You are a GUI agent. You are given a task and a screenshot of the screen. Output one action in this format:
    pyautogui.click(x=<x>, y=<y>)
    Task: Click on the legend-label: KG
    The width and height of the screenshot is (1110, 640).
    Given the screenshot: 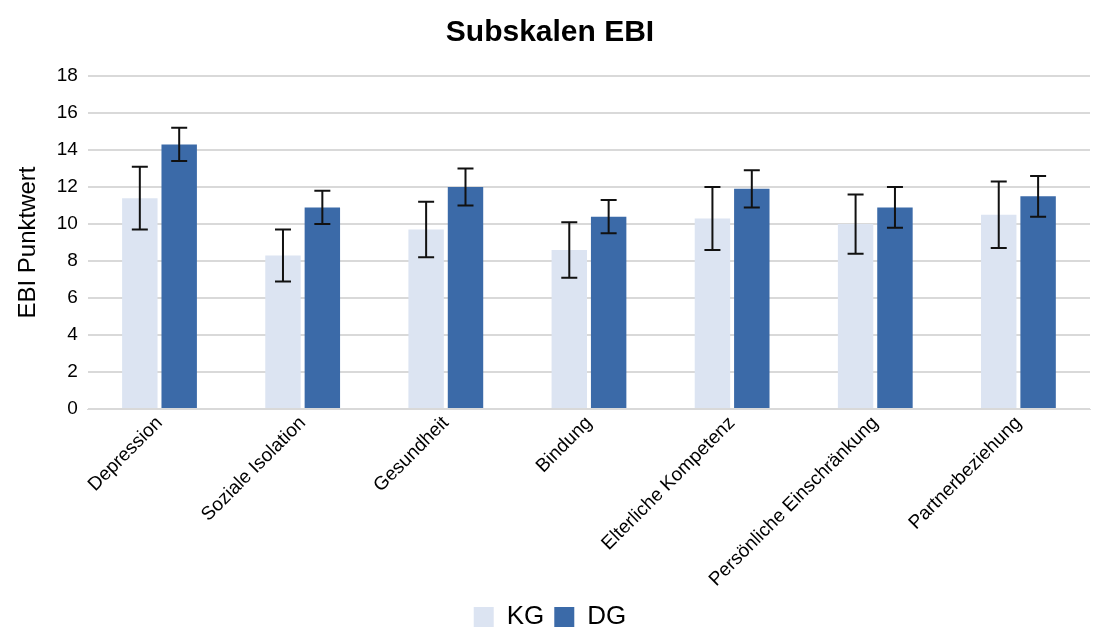 What is the action you would take?
    pyautogui.click(x=525, y=615)
    